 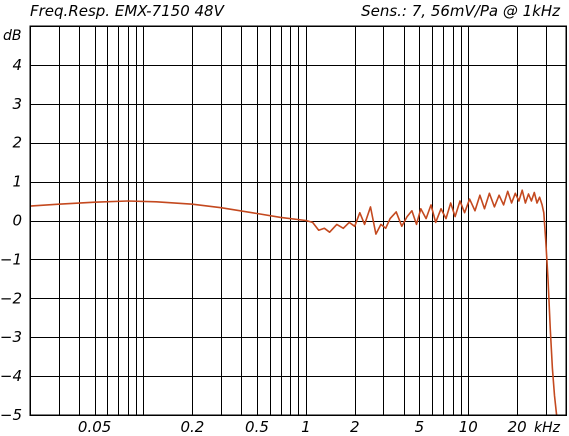 I want to click on x-tick-label: 0.5, so click(x=257, y=427).